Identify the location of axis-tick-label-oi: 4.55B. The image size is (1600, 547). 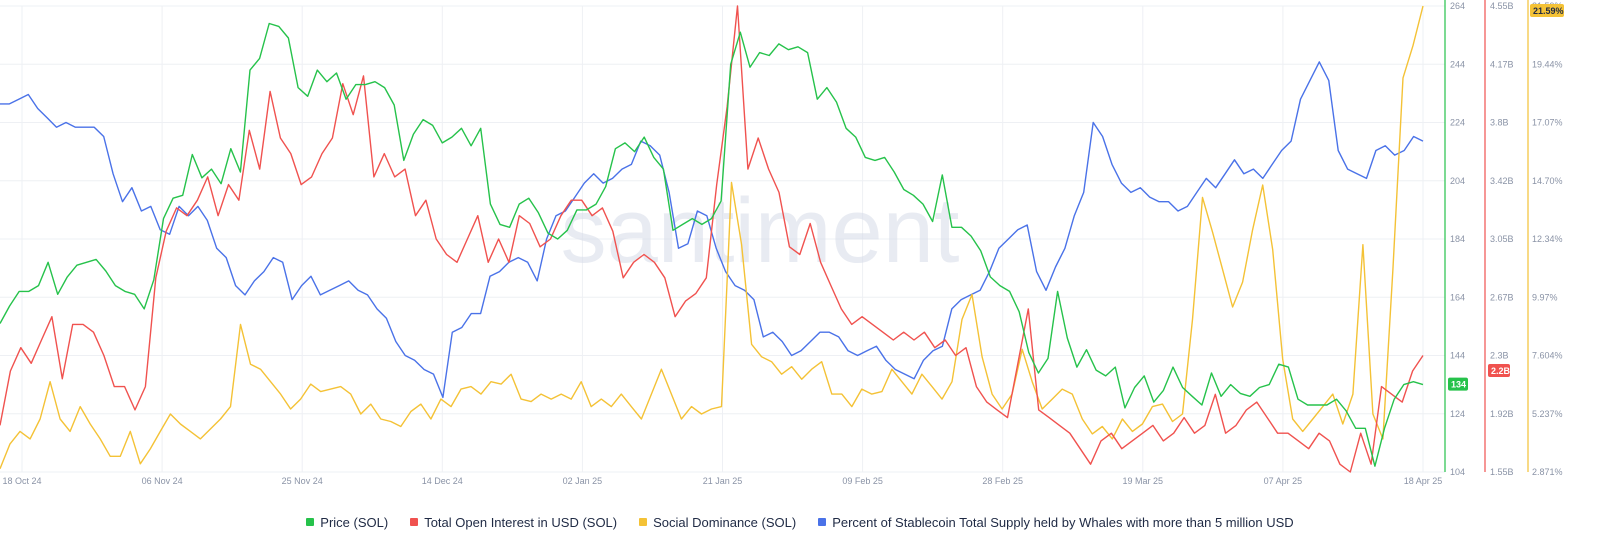
(1502, 6).